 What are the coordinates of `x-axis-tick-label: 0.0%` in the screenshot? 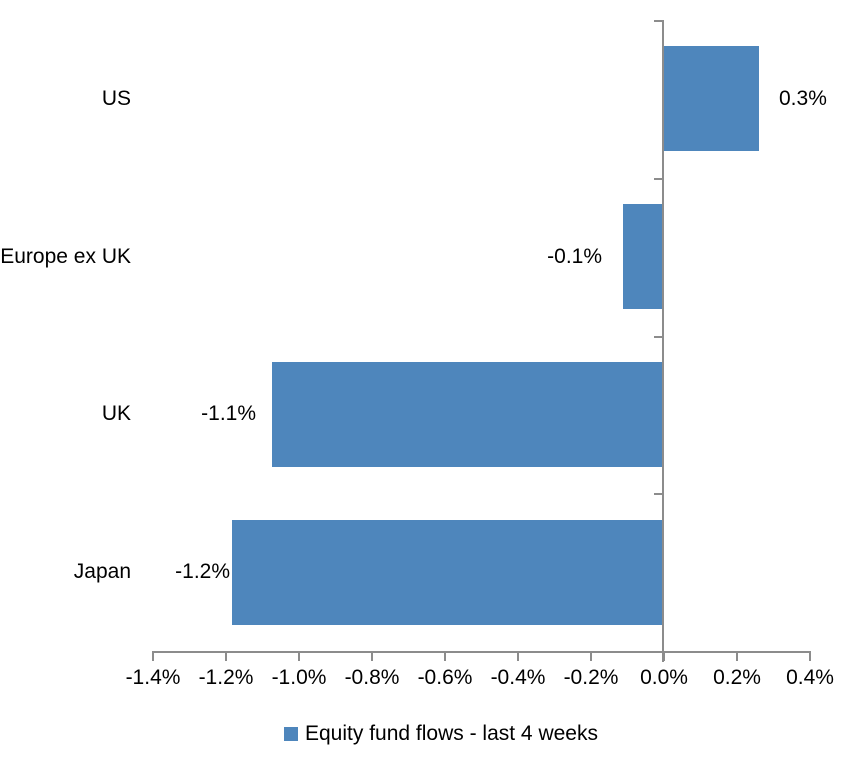 It's located at (664, 677).